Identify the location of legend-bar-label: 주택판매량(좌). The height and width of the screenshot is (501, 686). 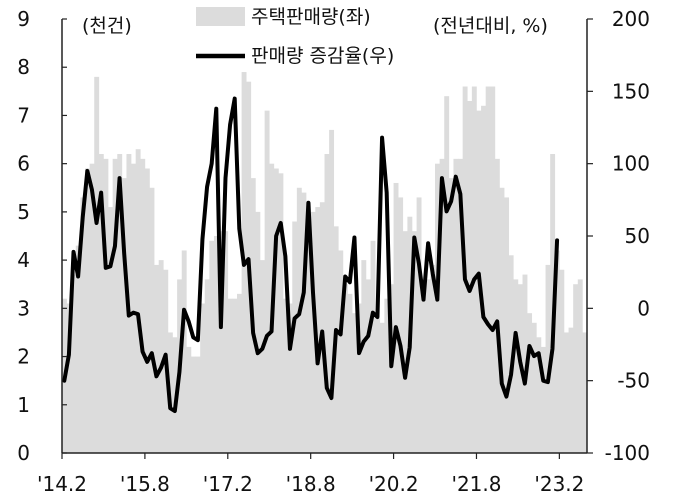
(311, 17).